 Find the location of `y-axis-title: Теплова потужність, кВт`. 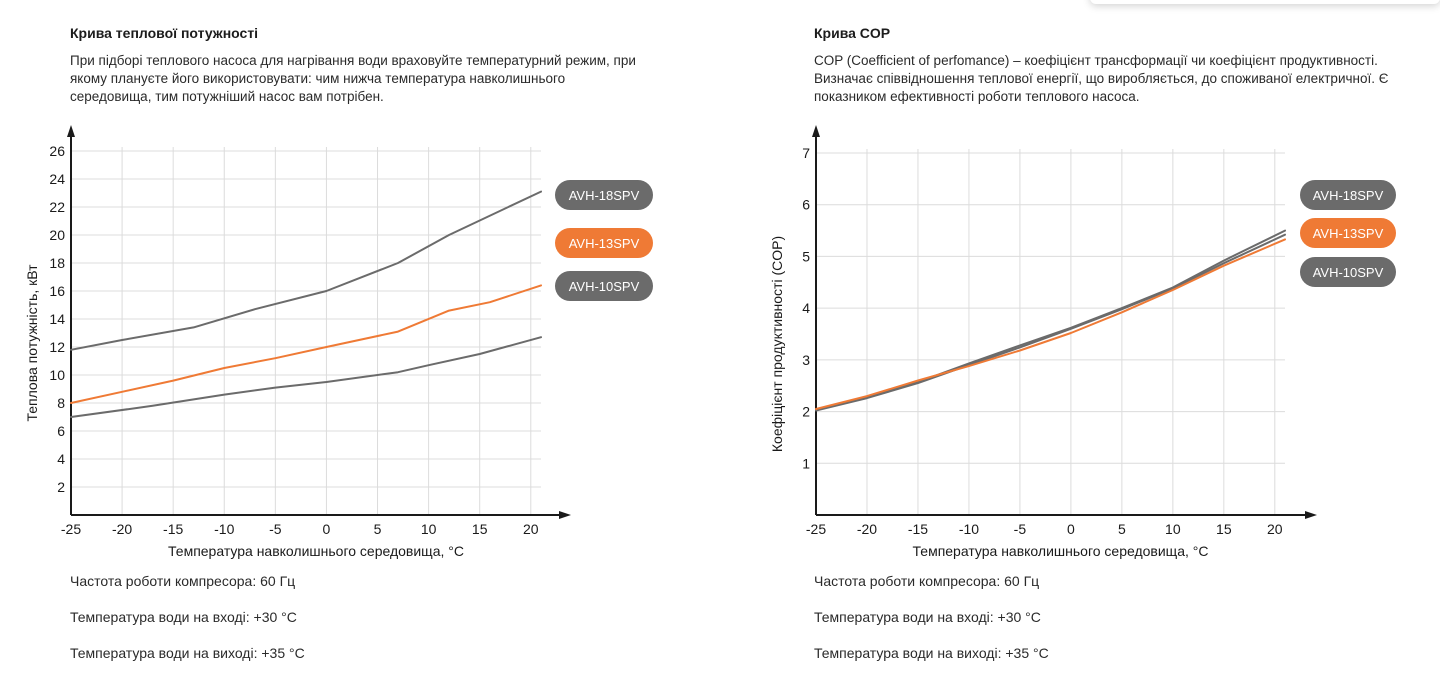

y-axis-title: Теплова потужність, кВт is located at coordinates (32, 343).